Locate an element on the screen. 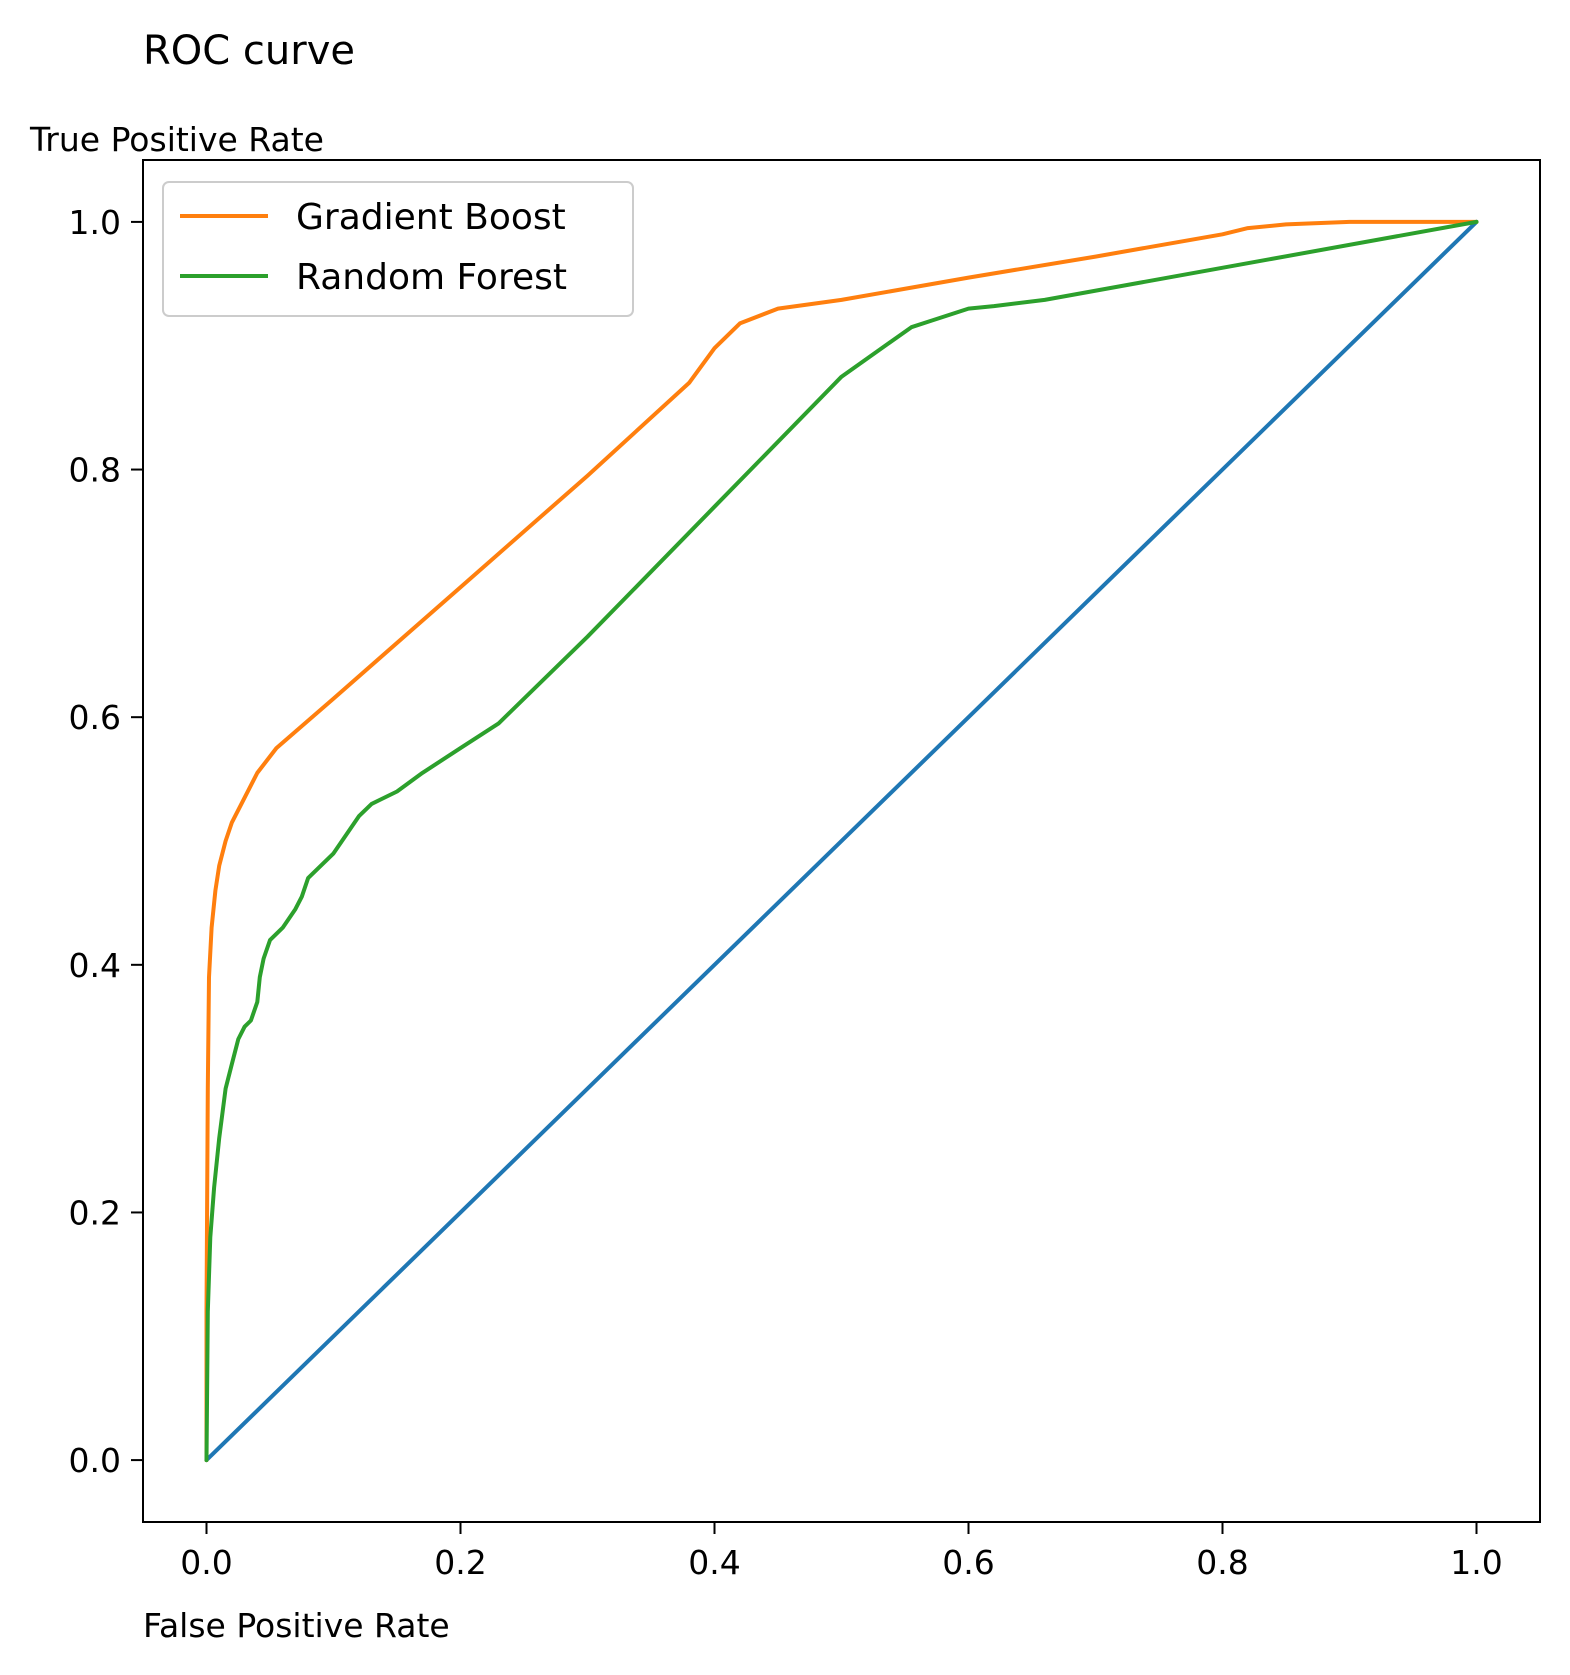 Image resolution: width=1570 pixels, height=1675 pixels. y-tick-label: 0.6 is located at coordinates (95, 717).